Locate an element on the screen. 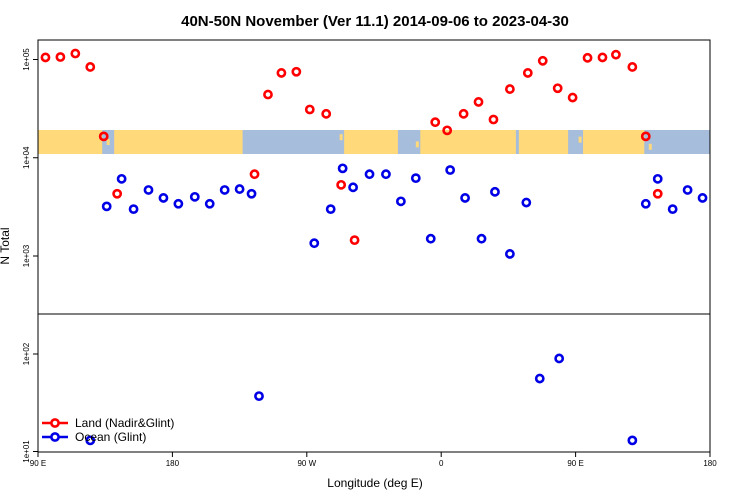 The width and height of the screenshot is (750, 500). map-band is located at coordinates (374, 142).